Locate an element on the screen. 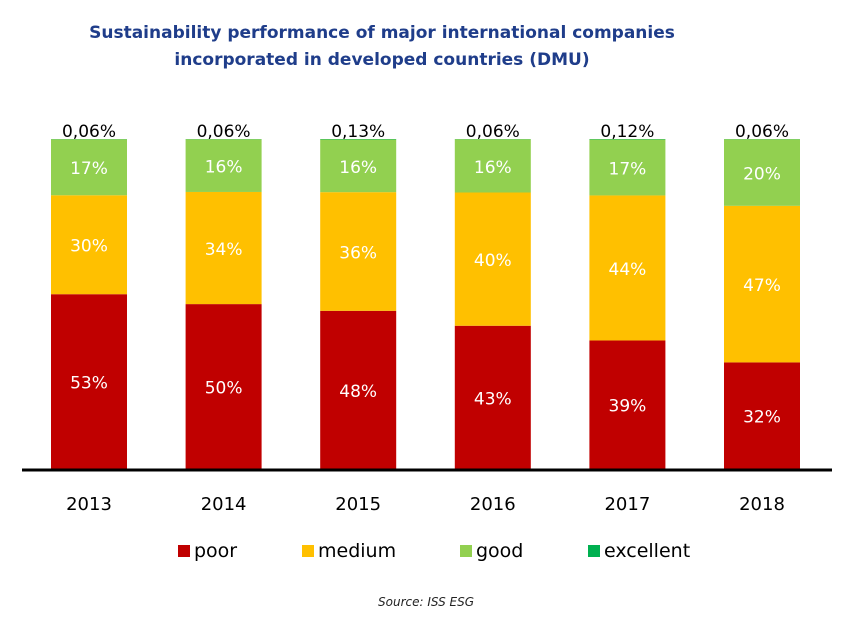 The image size is (852, 631). bar-poor-2013 is located at coordinates (89, 381).